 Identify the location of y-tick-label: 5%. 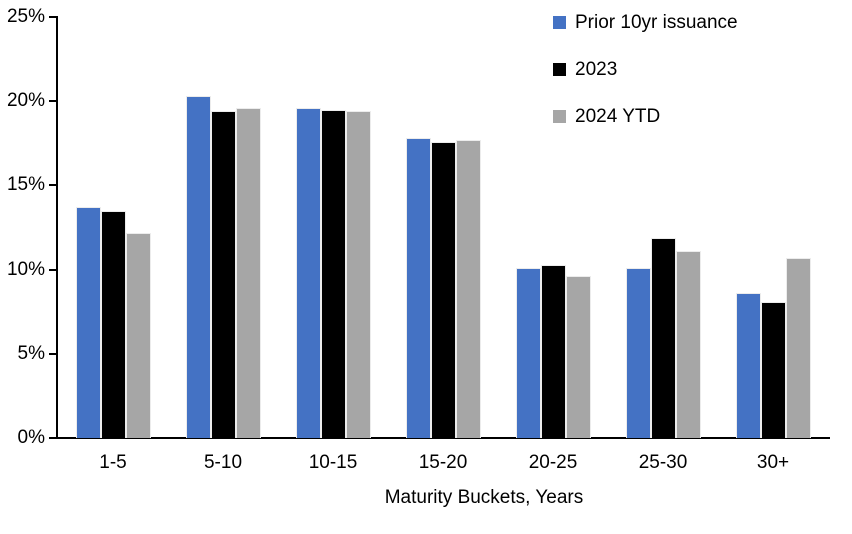
(31, 353).